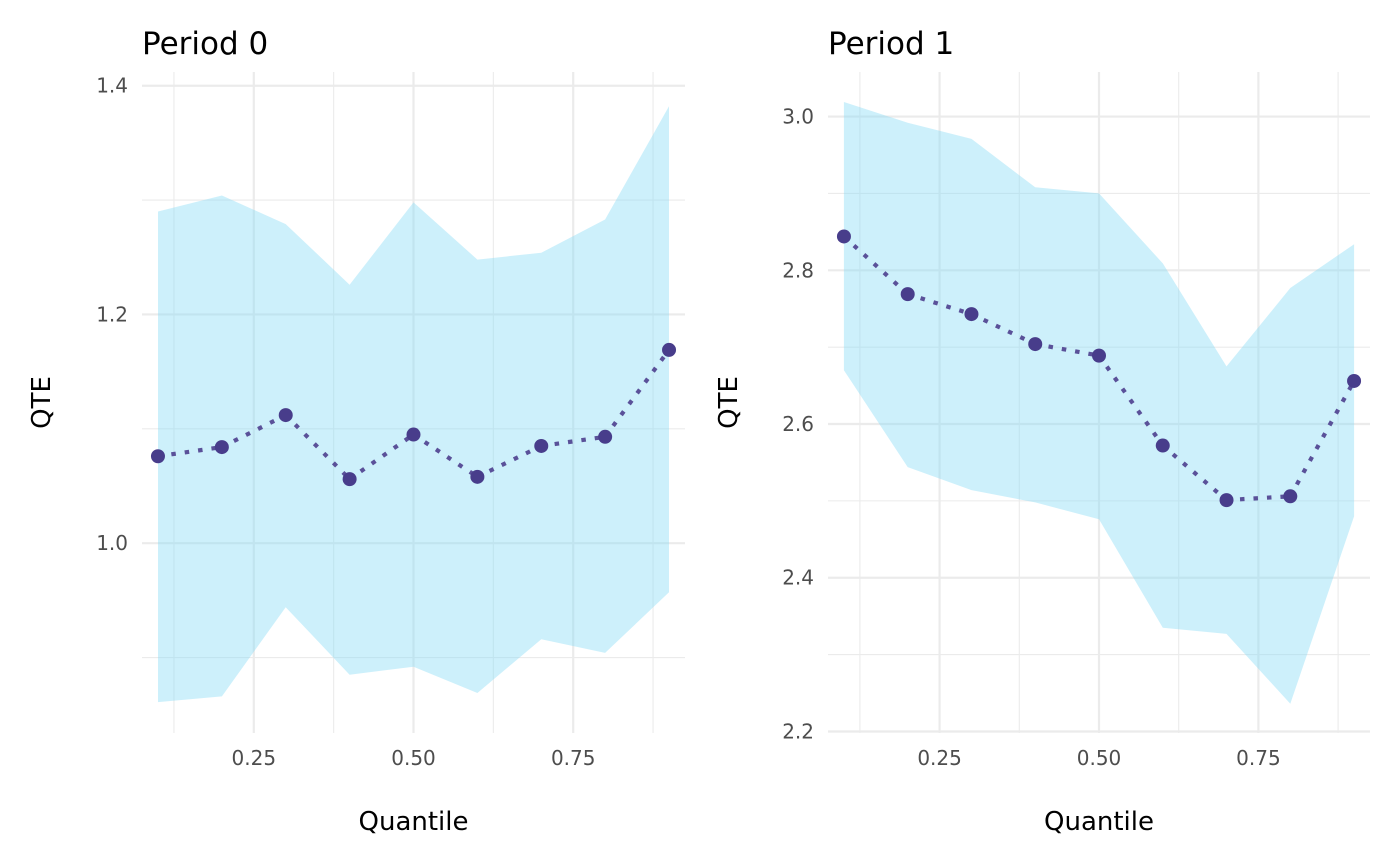 This screenshot has width=1400, height=866. Describe the element at coordinates (798, 424) in the screenshot. I see `y-tick-label: 2.6` at that location.